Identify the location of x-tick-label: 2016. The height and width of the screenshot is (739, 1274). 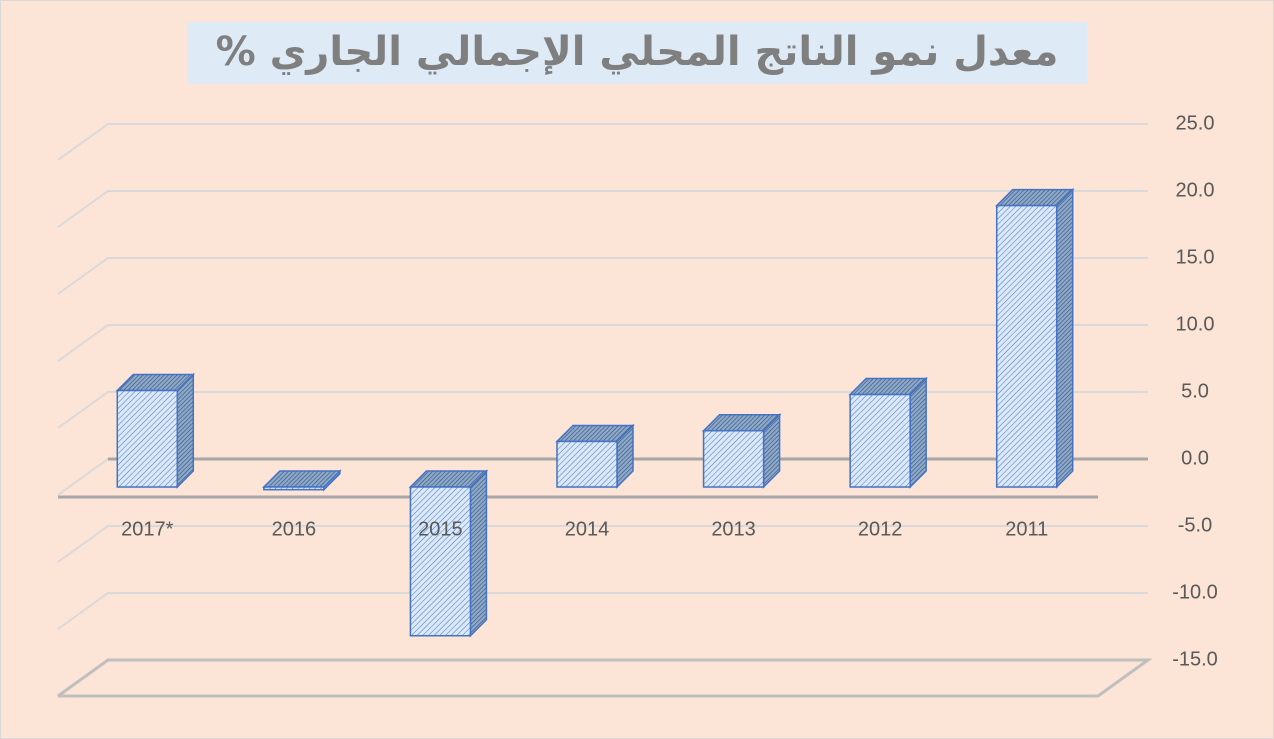
(294, 529).